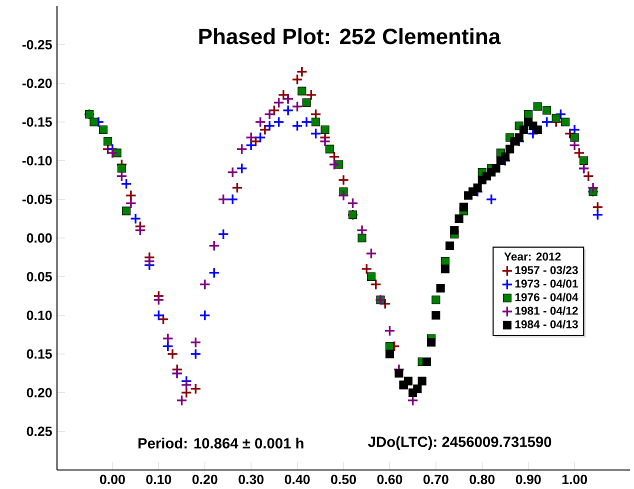  Describe the element at coordinates (297, 479) in the screenshot. I see `x-tick-label: 0.40` at that location.